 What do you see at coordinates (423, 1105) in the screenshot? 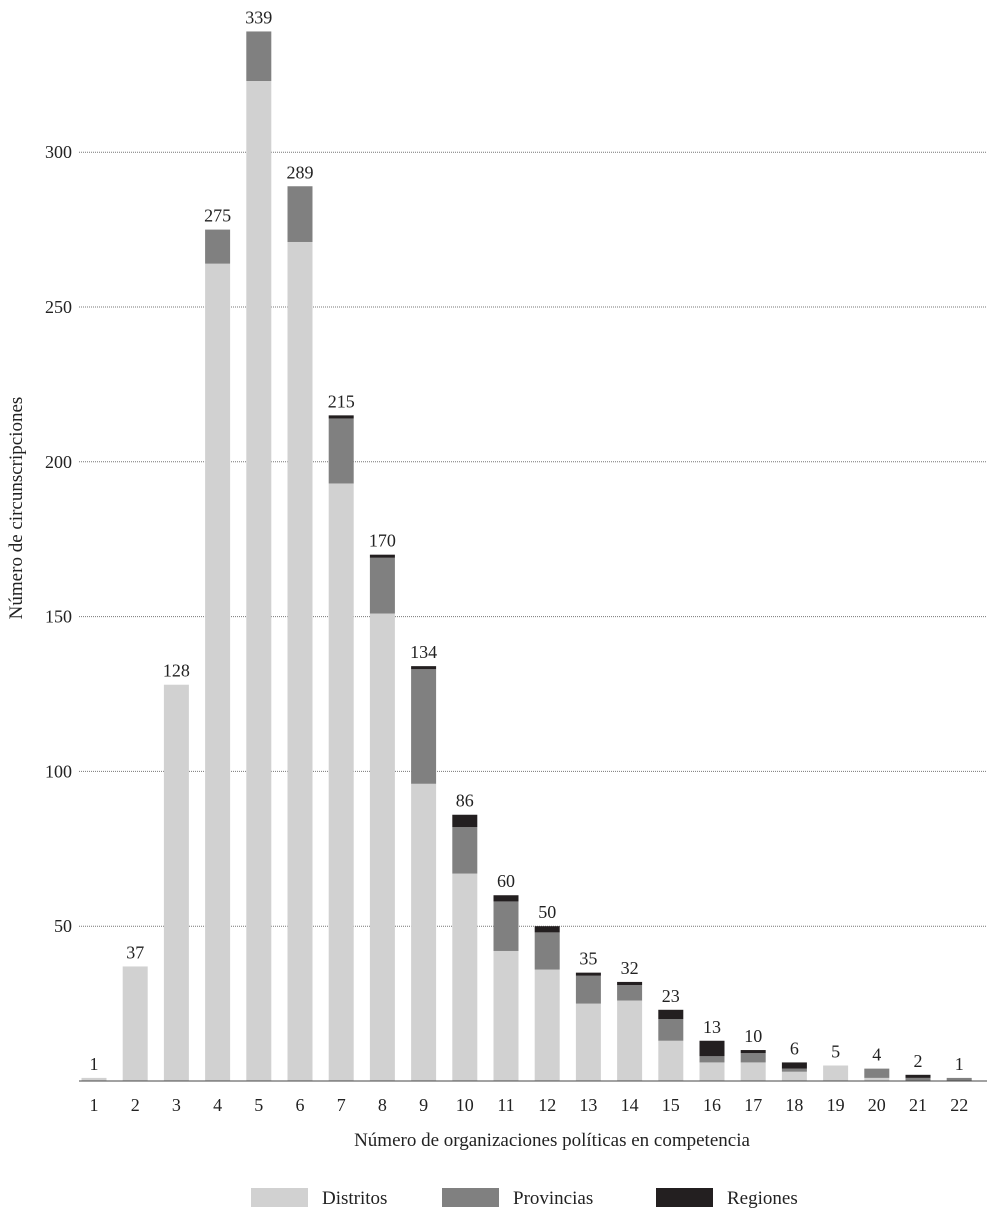
I see `x-tick-label: 9` at bounding box center [423, 1105].